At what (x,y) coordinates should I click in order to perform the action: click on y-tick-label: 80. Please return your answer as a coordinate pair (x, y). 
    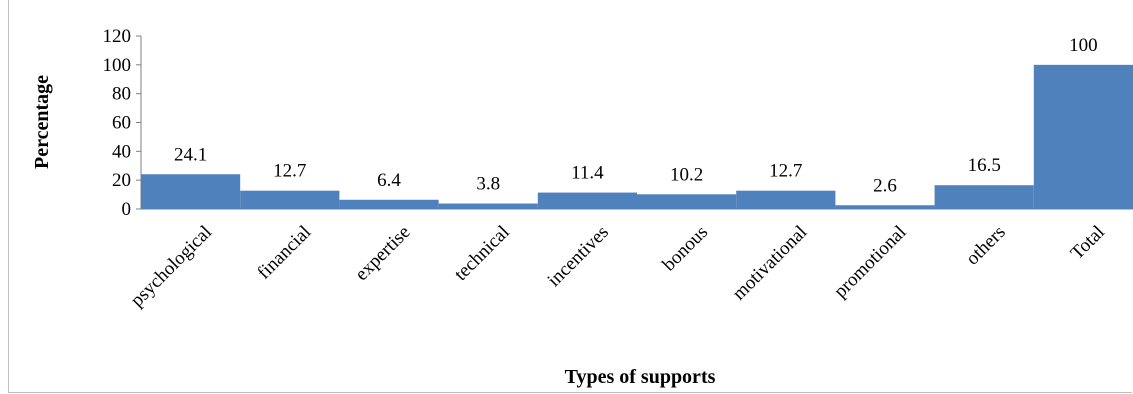
    Looking at the image, I should click on (121, 94).